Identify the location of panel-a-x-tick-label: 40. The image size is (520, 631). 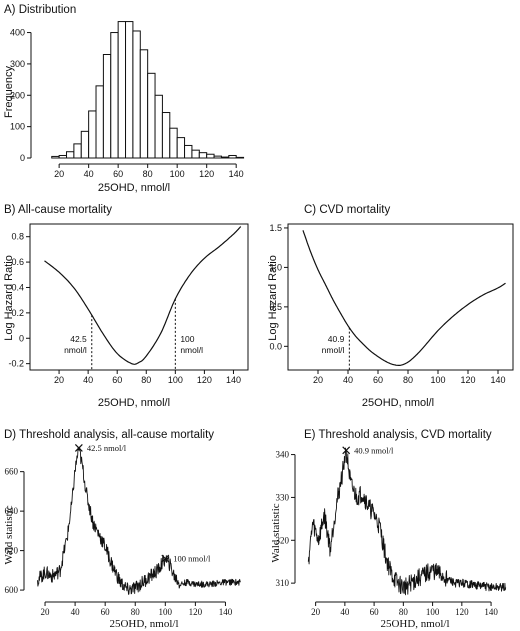
(89, 174).